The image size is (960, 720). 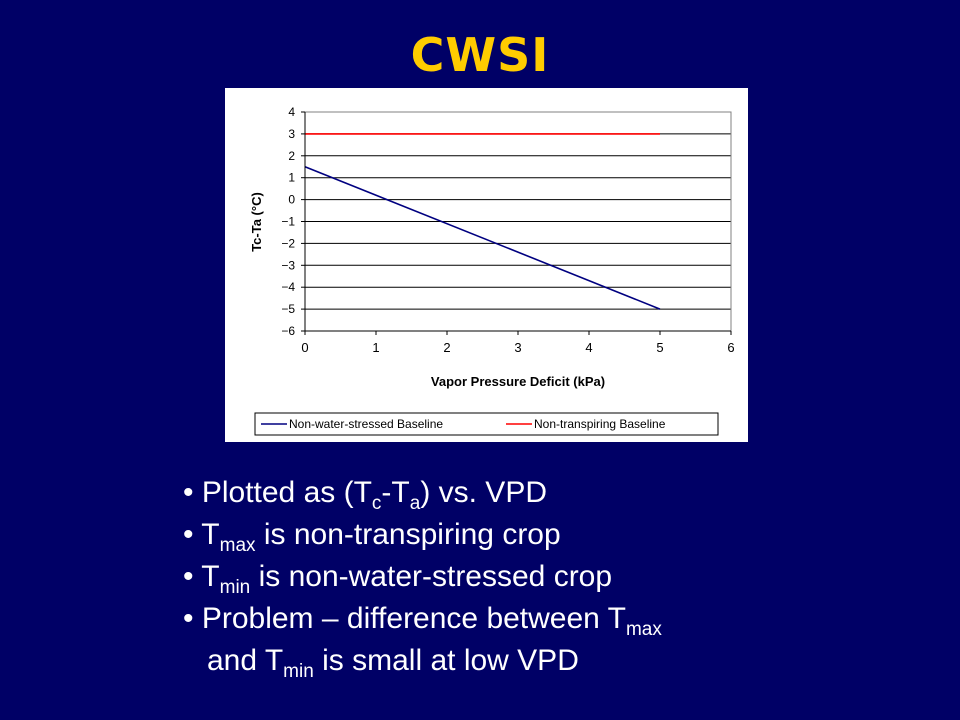 What do you see at coordinates (408, 534) in the screenshot?
I see `bullet-2-suffix: is non-transpiring crop` at bounding box center [408, 534].